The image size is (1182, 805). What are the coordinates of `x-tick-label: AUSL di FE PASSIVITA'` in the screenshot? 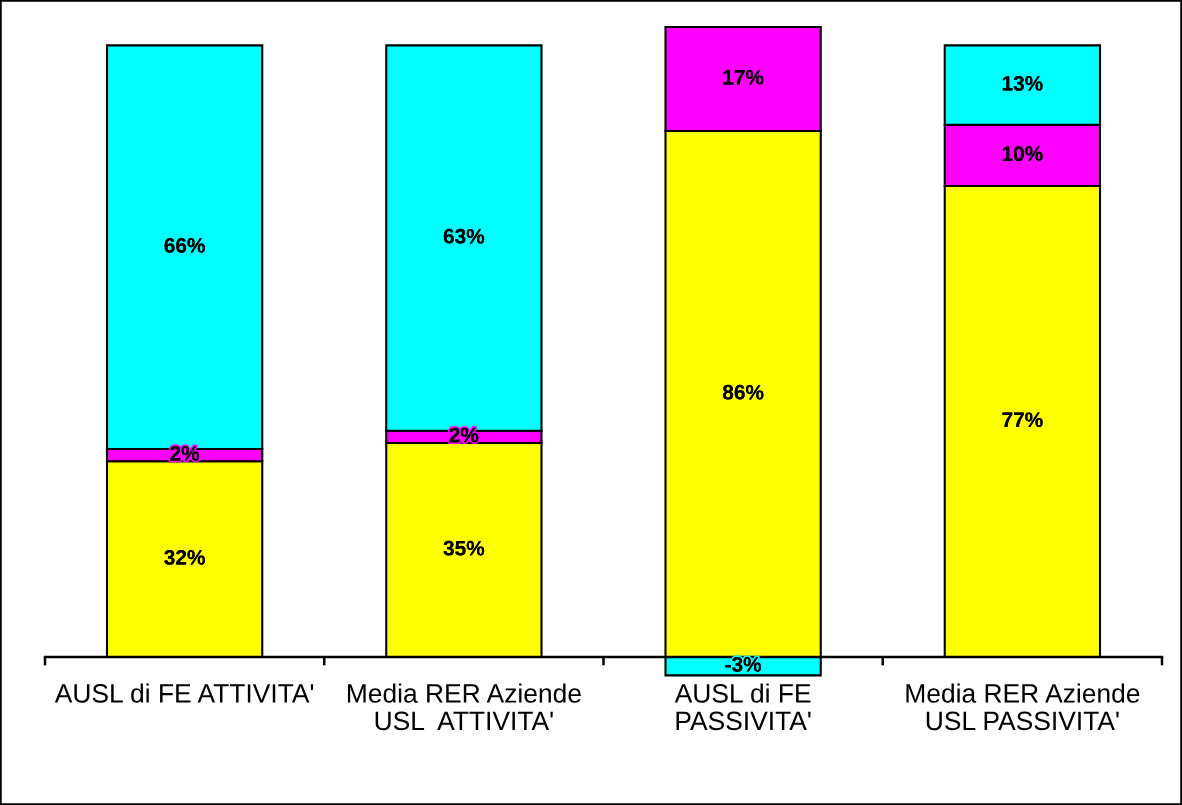 It's located at (742, 707).